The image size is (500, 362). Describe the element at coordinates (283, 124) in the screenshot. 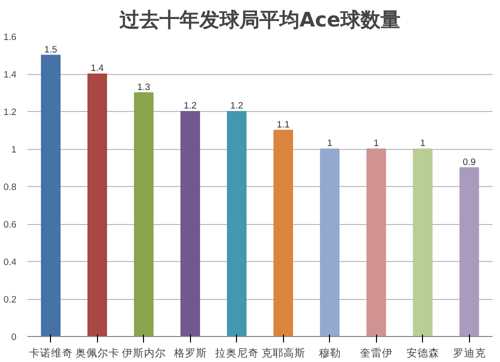

I see `data-label: 1.1` at that location.